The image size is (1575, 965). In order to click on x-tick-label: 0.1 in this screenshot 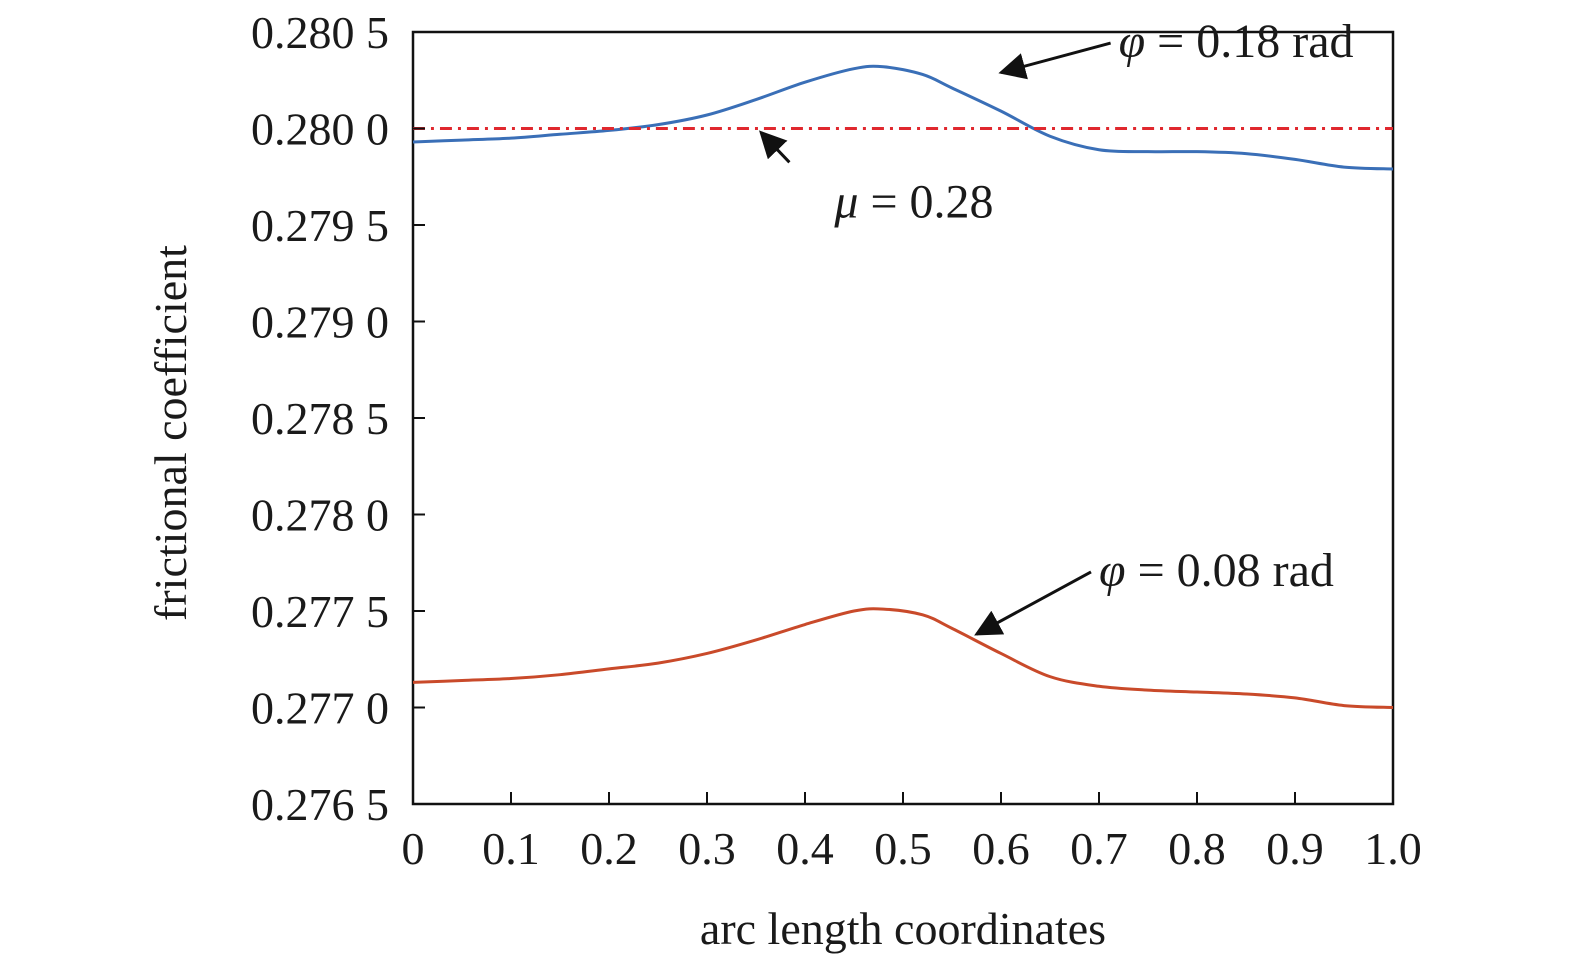, I will do `click(511, 848)`.